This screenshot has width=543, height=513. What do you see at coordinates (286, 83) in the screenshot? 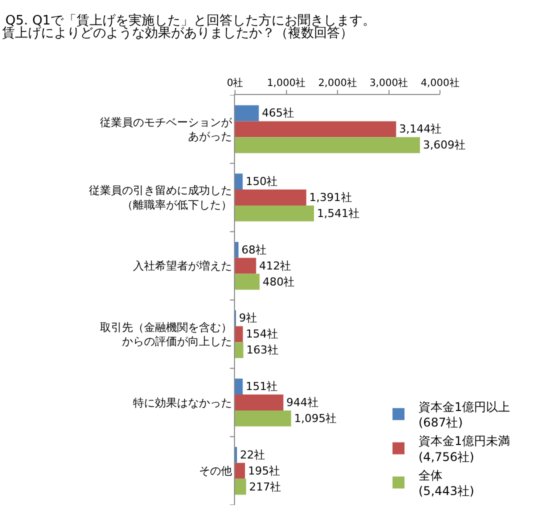
I see `x-tick-label: 1,000社` at bounding box center [286, 83].